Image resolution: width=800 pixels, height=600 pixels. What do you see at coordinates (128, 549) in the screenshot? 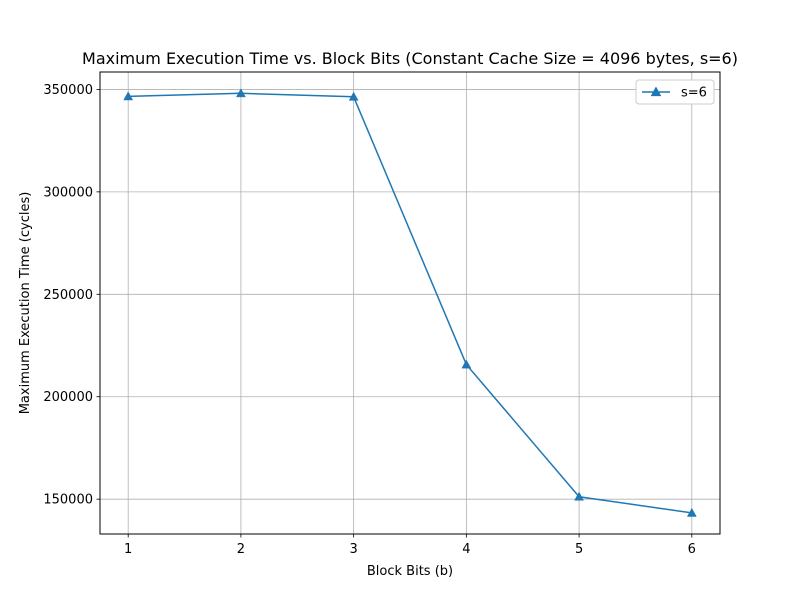
I see `x-tick-label: 1` at bounding box center [128, 549].